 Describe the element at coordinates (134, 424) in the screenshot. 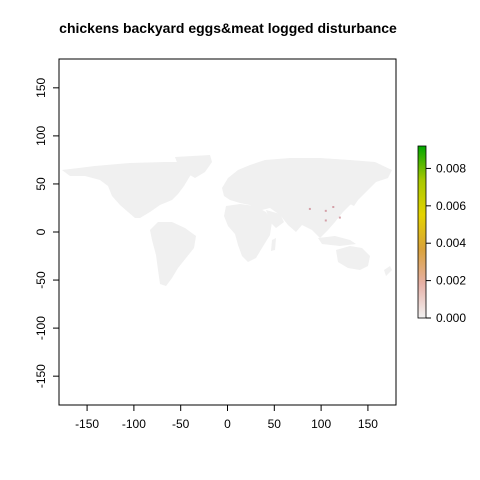

I see `x-tick-label-1: -100` at that location.